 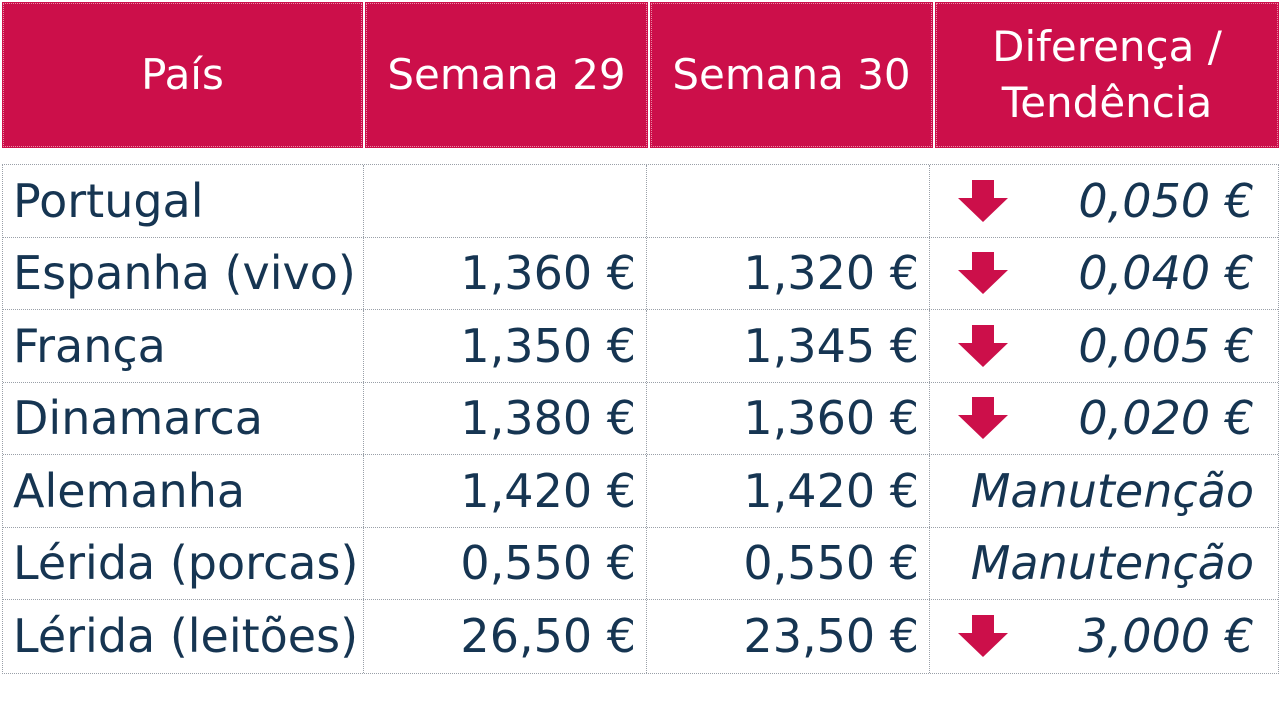 I want to click on difference-cell: 3,000 €, so click(x=1103, y=636).